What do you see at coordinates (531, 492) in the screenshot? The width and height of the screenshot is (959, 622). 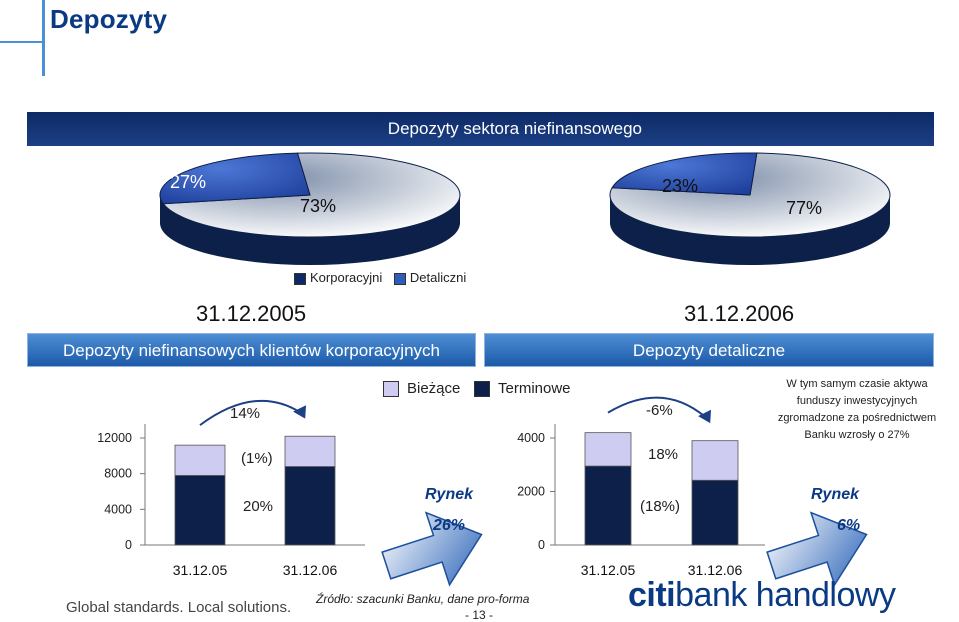 I see `retail-ytick-label: 2000` at bounding box center [531, 492].